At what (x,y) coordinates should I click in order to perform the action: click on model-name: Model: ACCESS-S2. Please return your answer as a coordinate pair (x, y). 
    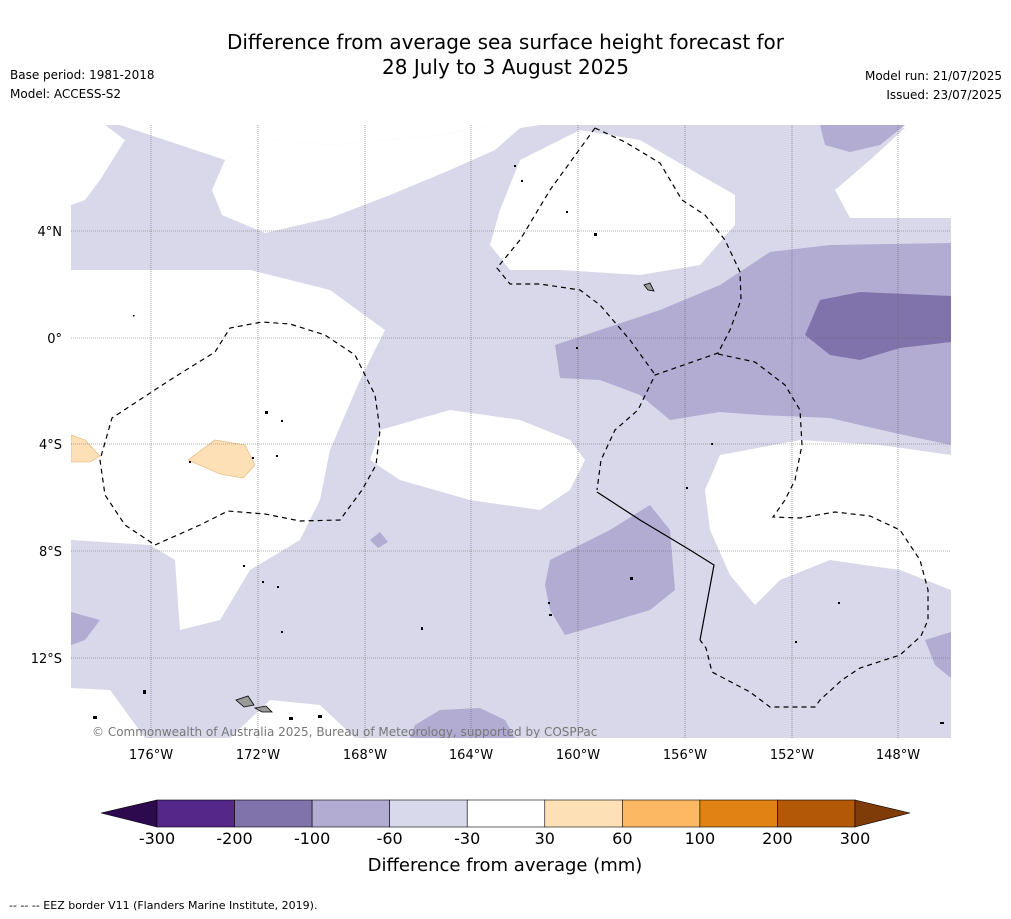
    Looking at the image, I should click on (66, 94).